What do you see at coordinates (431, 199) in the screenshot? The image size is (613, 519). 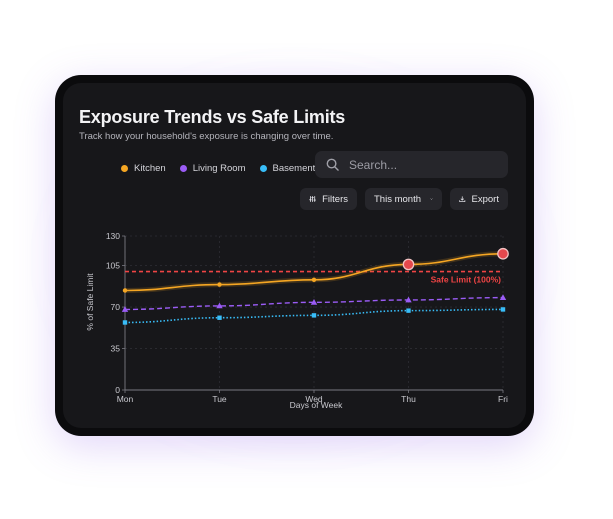 I see `chevron-down-icon` at bounding box center [431, 199].